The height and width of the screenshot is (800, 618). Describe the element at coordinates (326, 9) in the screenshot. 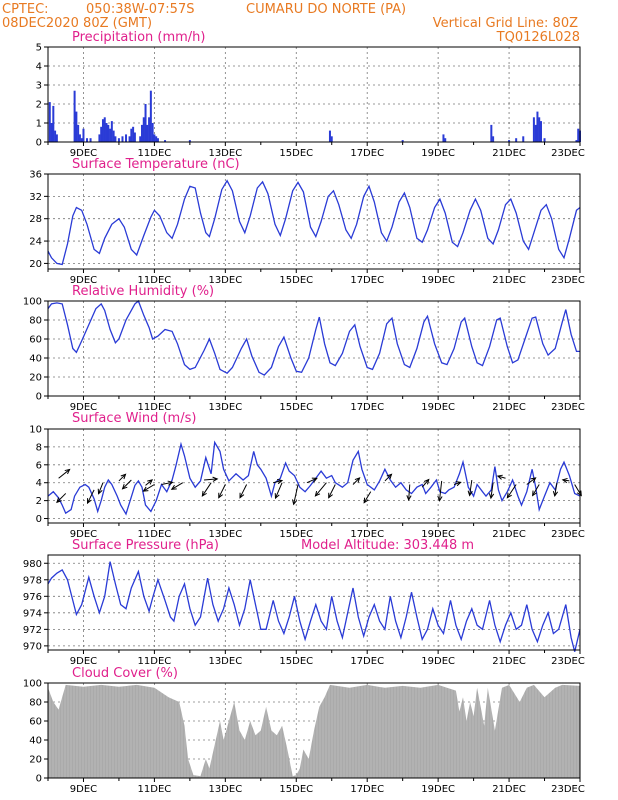

I see `header-location: CUMARU DO NORTE (PA)` at that location.